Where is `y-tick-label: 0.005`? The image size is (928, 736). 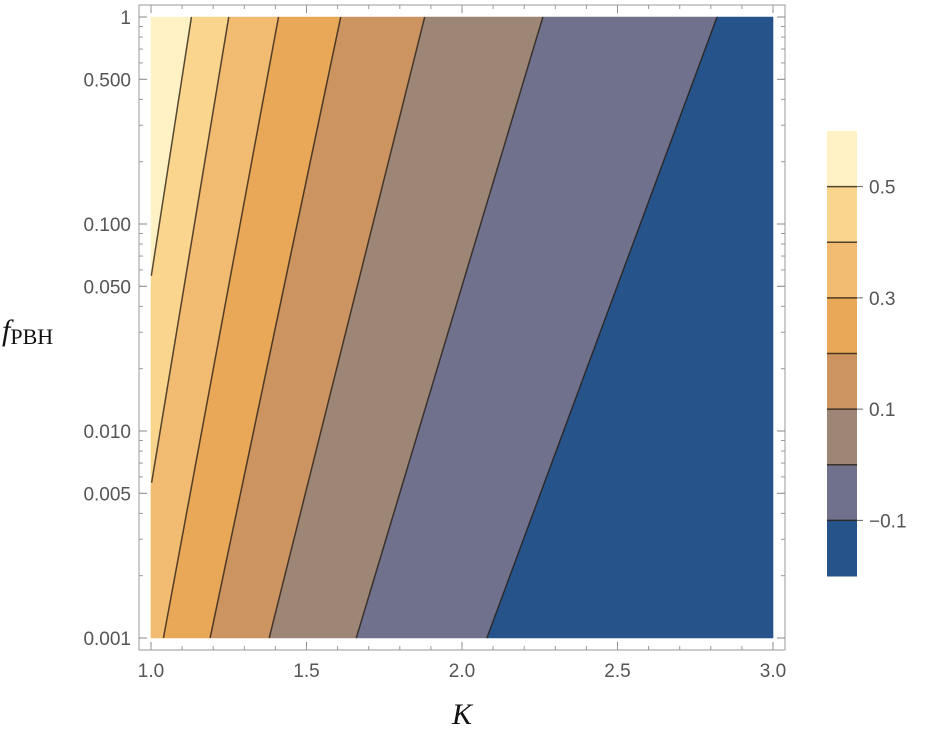
y-tick-label: 0.005 is located at coordinates (107, 494).